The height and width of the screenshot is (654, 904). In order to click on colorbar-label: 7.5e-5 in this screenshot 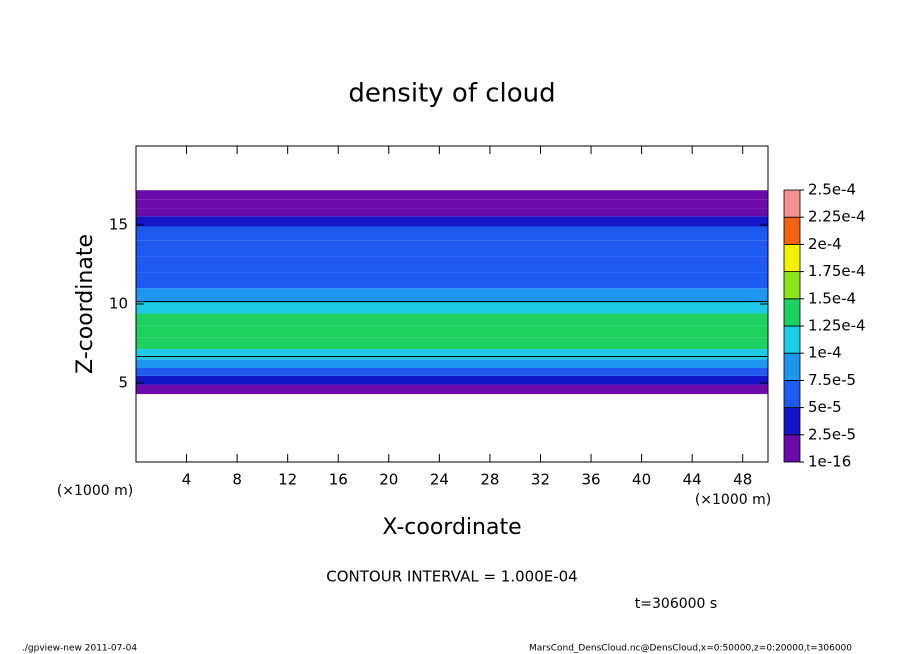, I will do `click(832, 380)`.